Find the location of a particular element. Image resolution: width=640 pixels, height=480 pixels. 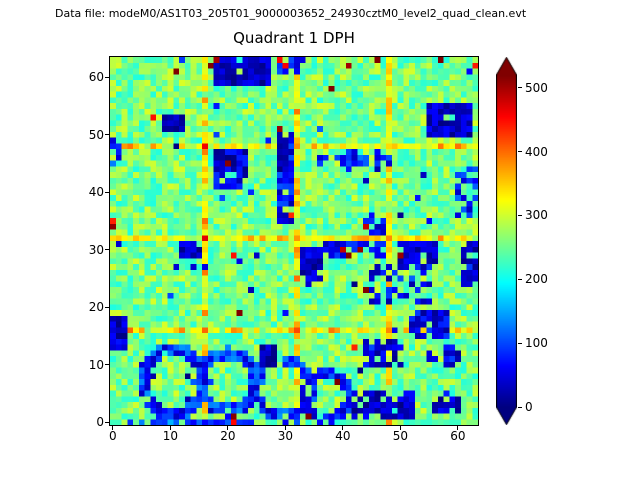

y-tick-label: 30 is located at coordinates (96, 249).